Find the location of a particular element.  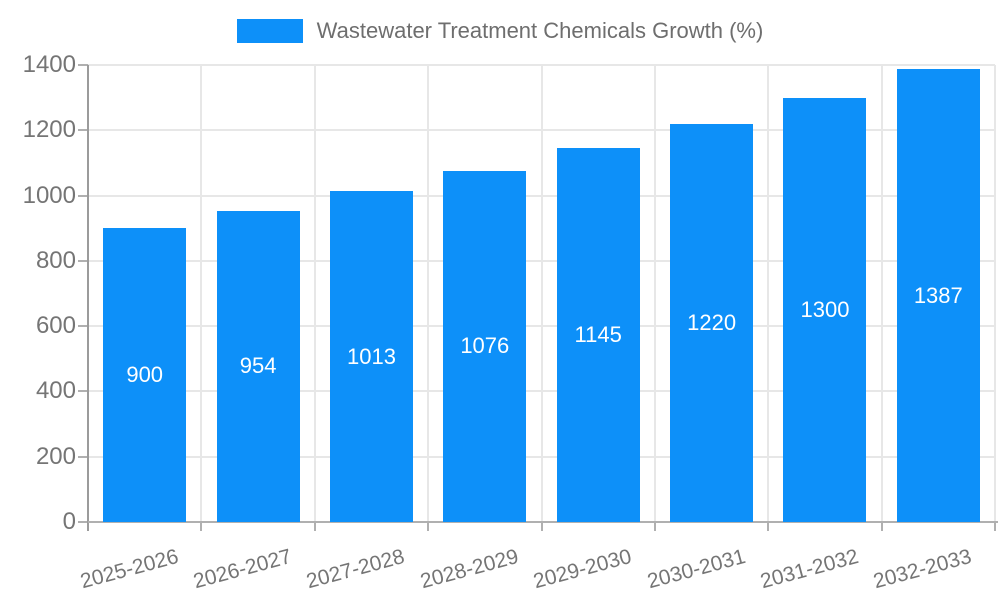

bar-value-label: 900 is located at coordinates (145, 375).